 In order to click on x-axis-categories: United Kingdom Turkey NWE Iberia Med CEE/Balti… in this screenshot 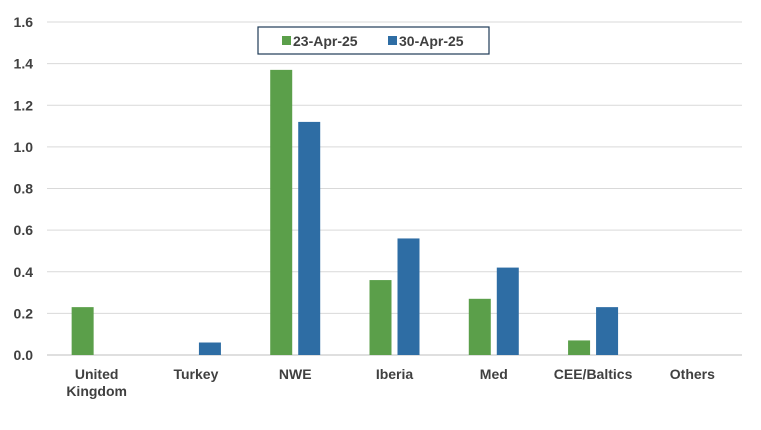, I will do `click(390, 382)`.